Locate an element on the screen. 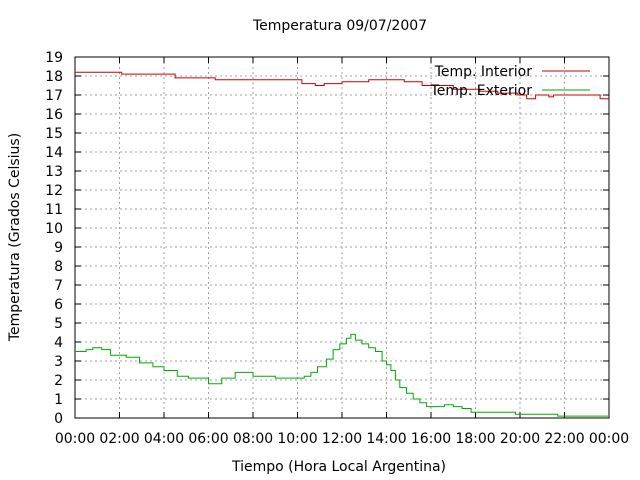 The image size is (640, 480). x-tick-label: 02:00 is located at coordinates (119, 439).